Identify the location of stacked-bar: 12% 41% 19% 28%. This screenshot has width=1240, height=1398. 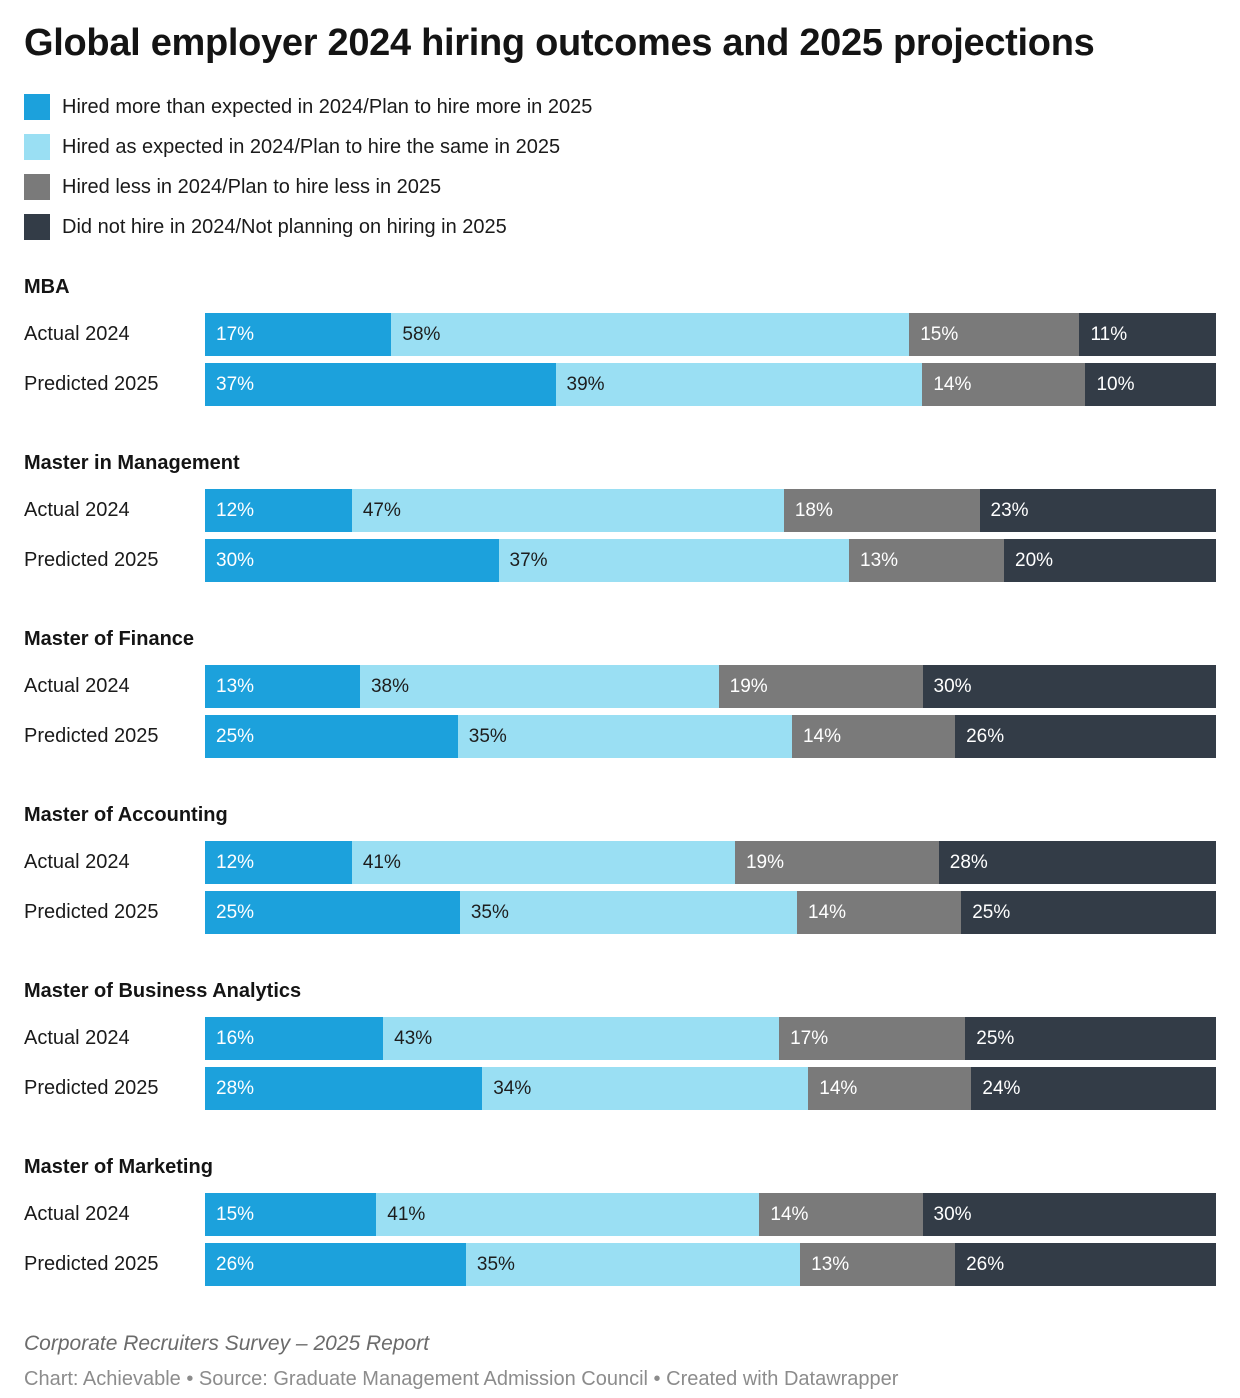
(710, 862).